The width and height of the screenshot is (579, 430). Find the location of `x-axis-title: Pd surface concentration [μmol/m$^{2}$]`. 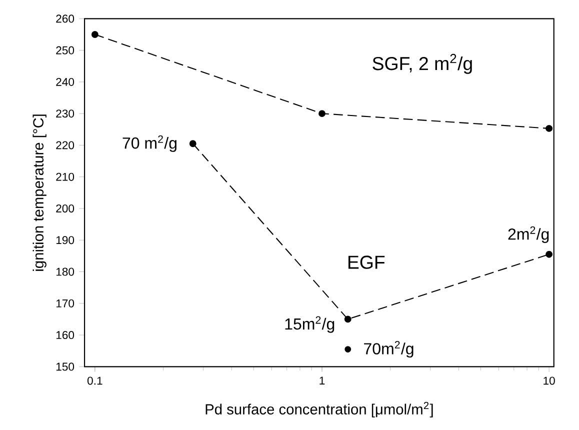

x-axis-title: Pd surface concentration [μmol/m$^{2}$] is located at coordinates (319, 410).